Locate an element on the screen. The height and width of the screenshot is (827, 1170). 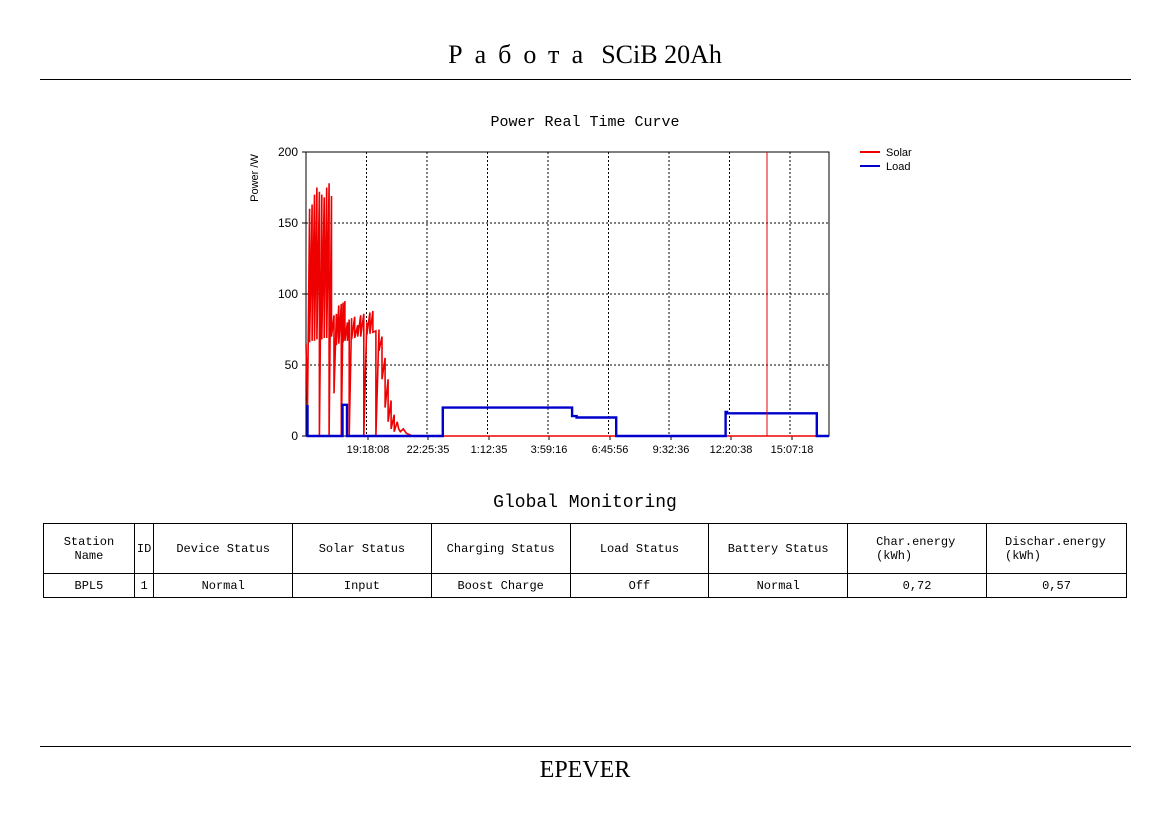
header-divider is located at coordinates (585, 79).